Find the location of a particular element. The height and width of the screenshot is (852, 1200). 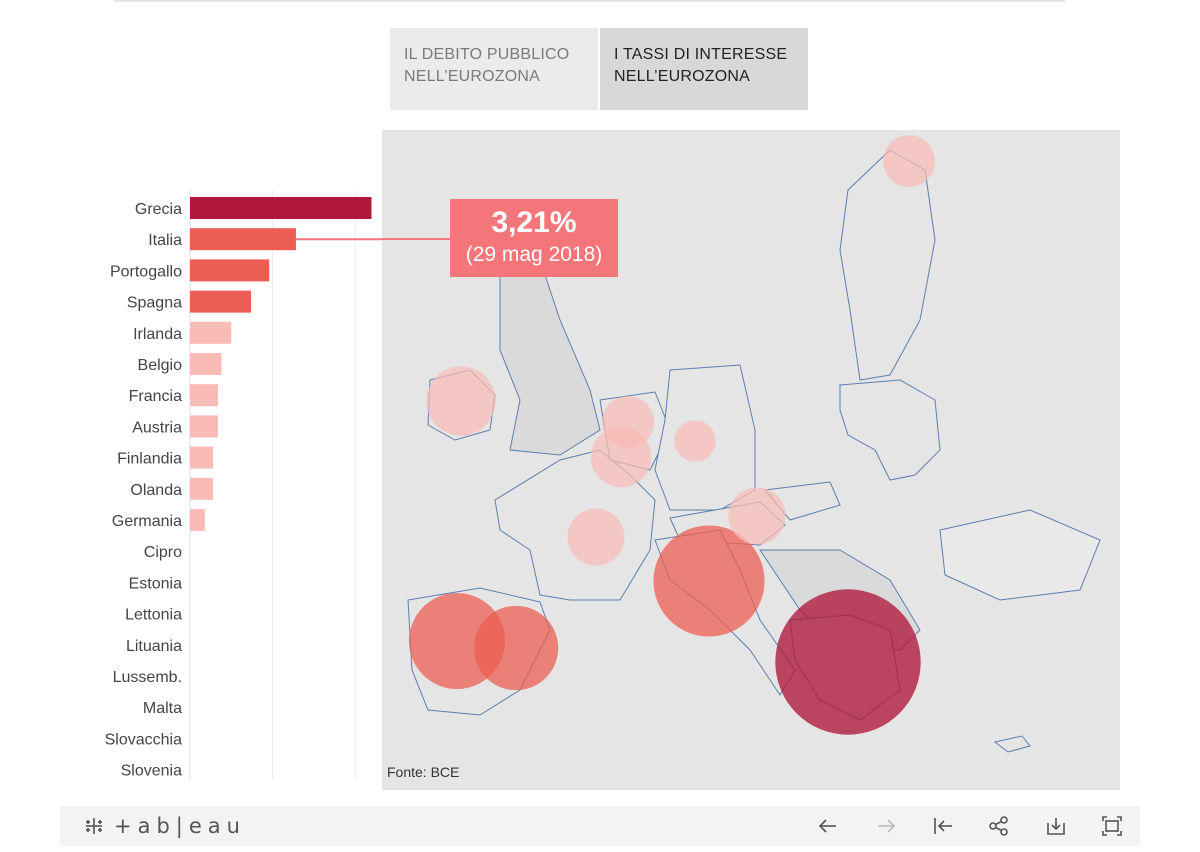

bubble-grecia is located at coordinates (848, 662).